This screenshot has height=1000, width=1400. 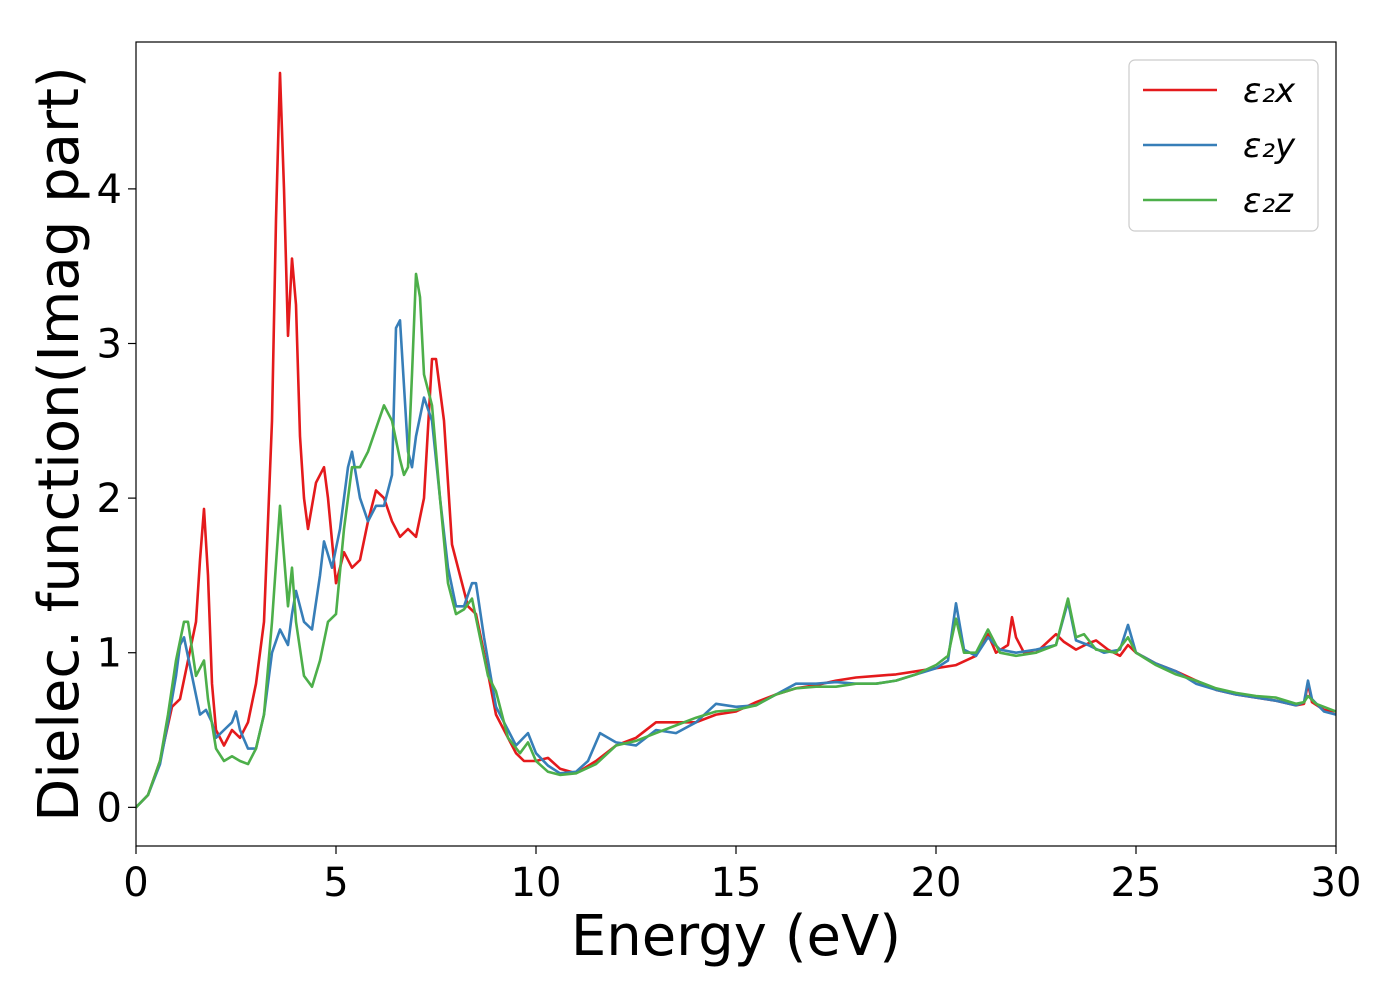 What do you see at coordinates (109, 499) in the screenshot?
I see `y-tick-label: 2` at bounding box center [109, 499].